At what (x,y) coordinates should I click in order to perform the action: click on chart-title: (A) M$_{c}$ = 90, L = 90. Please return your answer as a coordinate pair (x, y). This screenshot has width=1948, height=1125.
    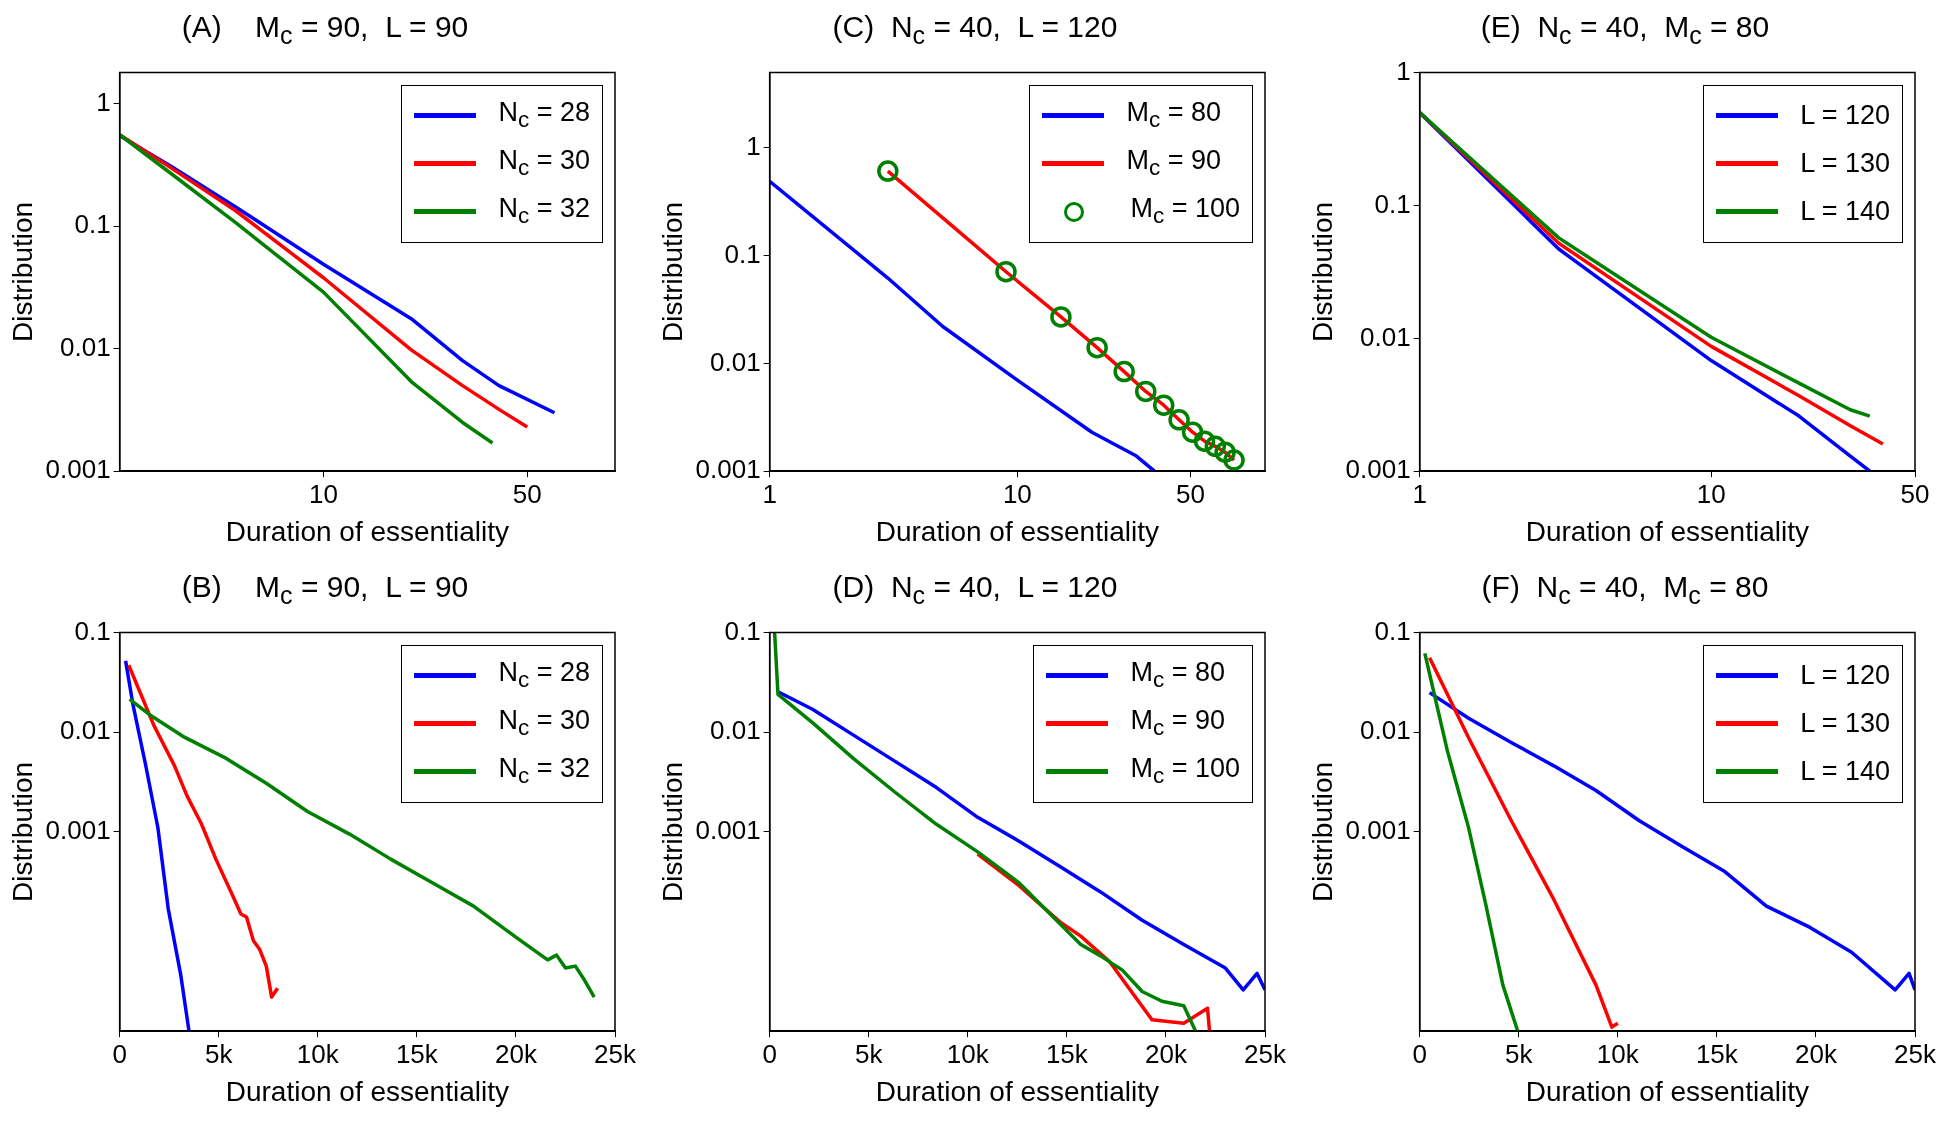
    Looking at the image, I should click on (325, 30).